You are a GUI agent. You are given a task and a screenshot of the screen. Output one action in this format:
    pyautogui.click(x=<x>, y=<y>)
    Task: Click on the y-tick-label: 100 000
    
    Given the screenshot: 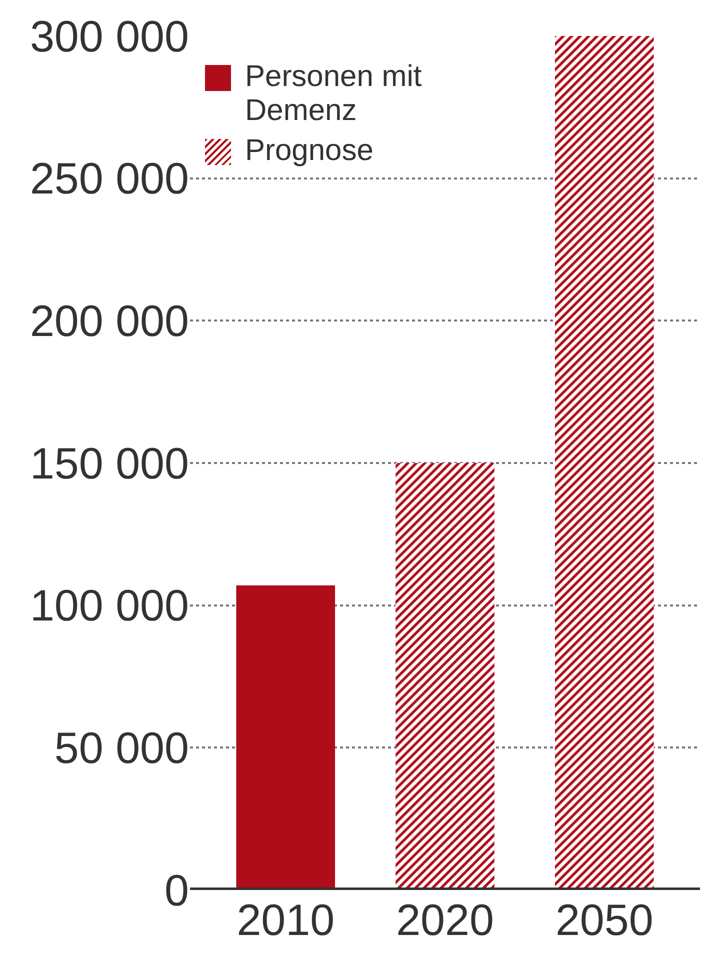 What is the action you would take?
    pyautogui.click(x=109, y=606)
    